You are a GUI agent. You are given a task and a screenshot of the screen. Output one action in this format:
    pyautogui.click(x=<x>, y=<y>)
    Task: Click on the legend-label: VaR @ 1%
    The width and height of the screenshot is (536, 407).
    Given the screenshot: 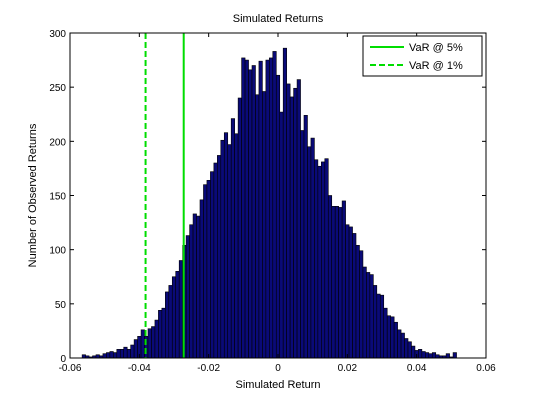 What is the action you would take?
    pyautogui.click(x=436, y=66)
    